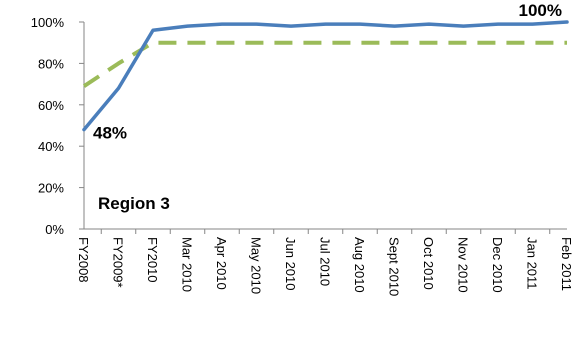  Describe the element at coordinates (428, 263) in the screenshot. I see `x-tick-label: Oct 2010` at that location.